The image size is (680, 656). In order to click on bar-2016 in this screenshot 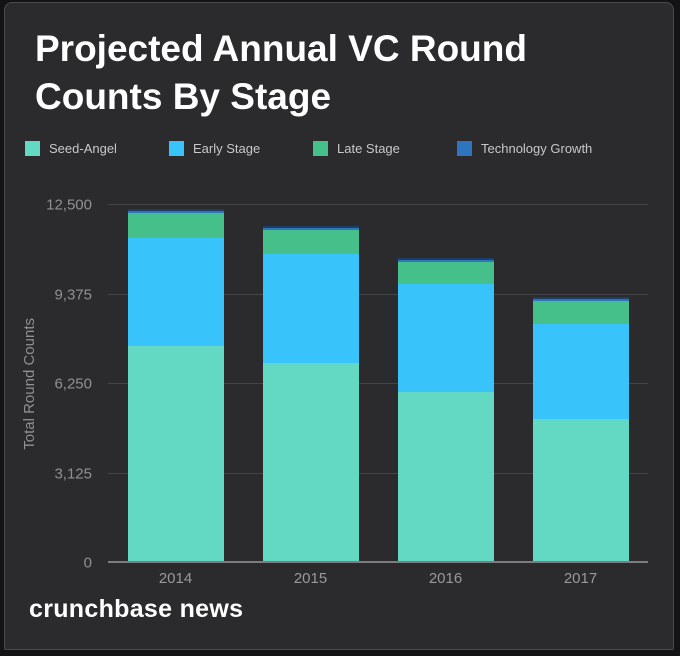, I will do `click(445, 410)`.